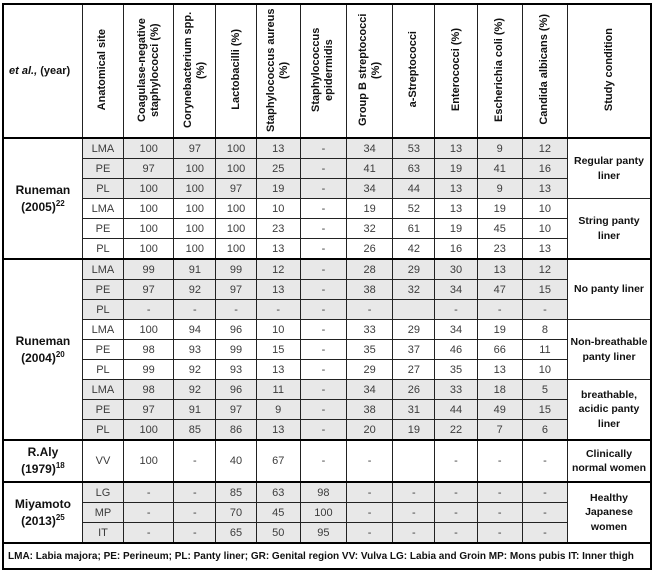 The width and height of the screenshot is (654, 573). I want to click on anatomical-site-cell: PE, so click(103, 228).